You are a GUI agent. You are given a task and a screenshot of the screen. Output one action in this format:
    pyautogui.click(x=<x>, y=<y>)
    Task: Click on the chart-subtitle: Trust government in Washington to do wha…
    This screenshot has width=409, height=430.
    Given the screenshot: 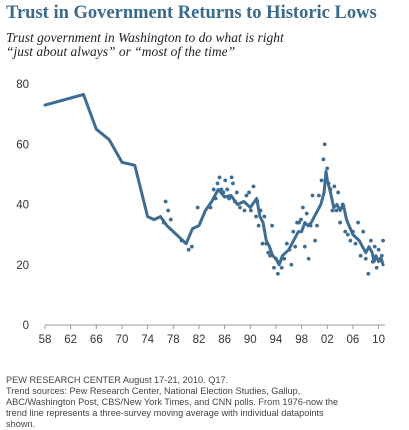 What is the action you would take?
    pyautogui.click(x=206, y=45)
    